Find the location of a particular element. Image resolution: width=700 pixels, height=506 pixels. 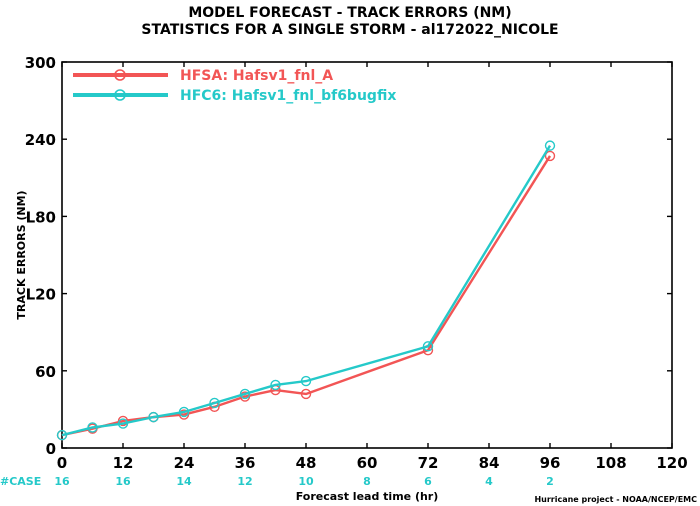

y-tick-label: 300 is located at coordinates (40, 63).